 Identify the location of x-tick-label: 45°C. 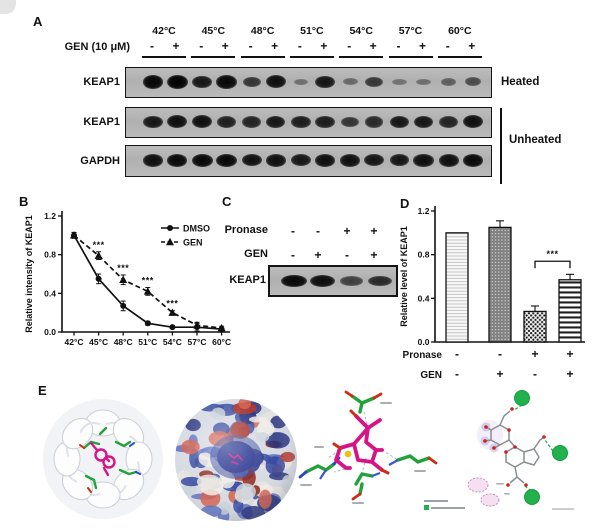
(98, 342).